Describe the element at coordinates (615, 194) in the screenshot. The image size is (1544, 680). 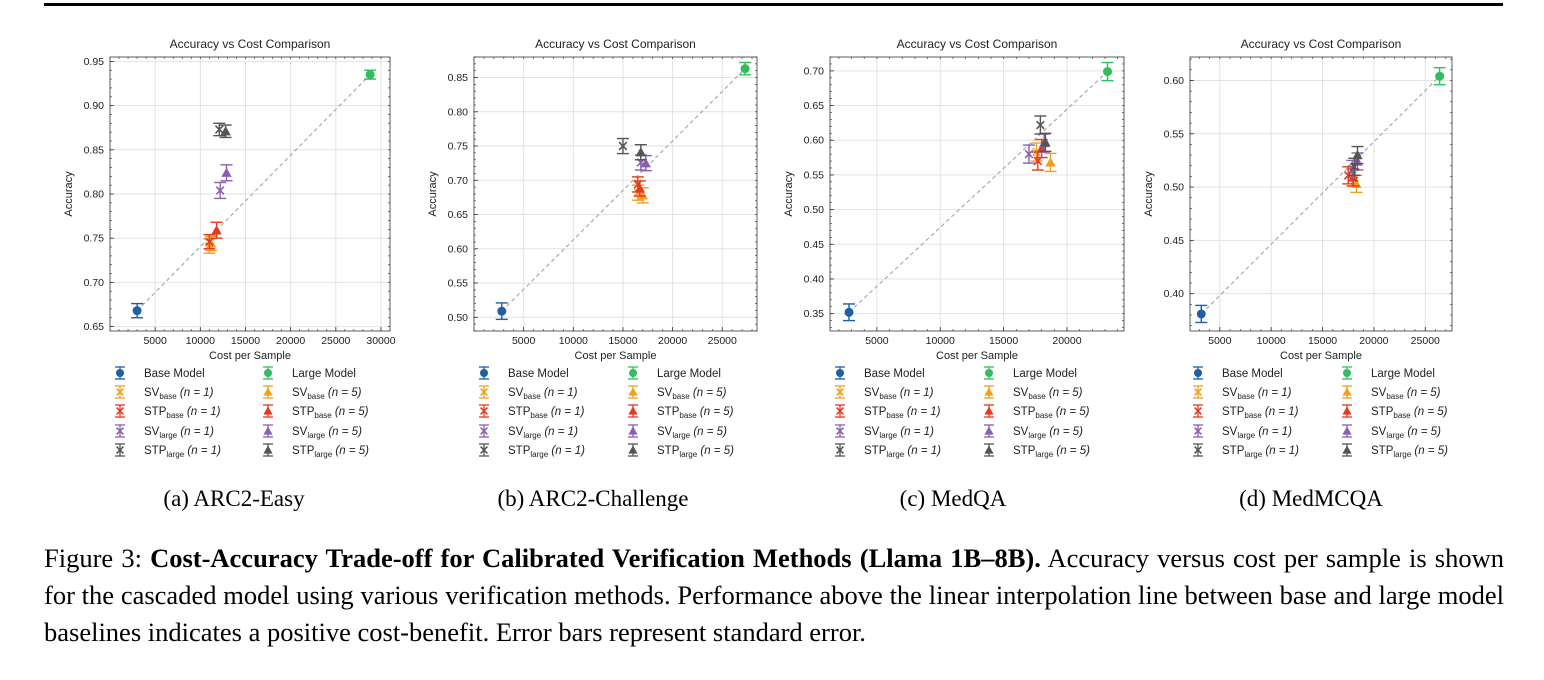
I see `plot-area` at that location.